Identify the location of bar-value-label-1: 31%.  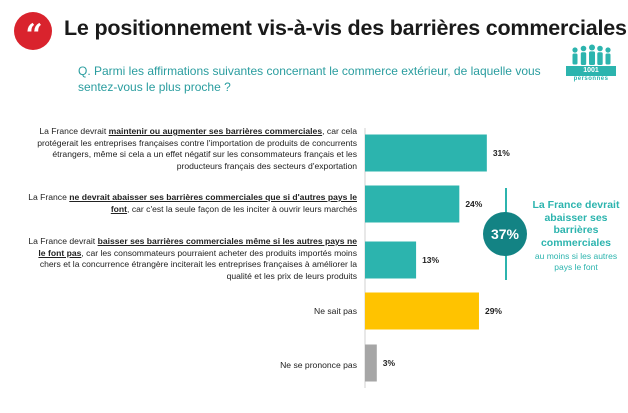
(501, 153).